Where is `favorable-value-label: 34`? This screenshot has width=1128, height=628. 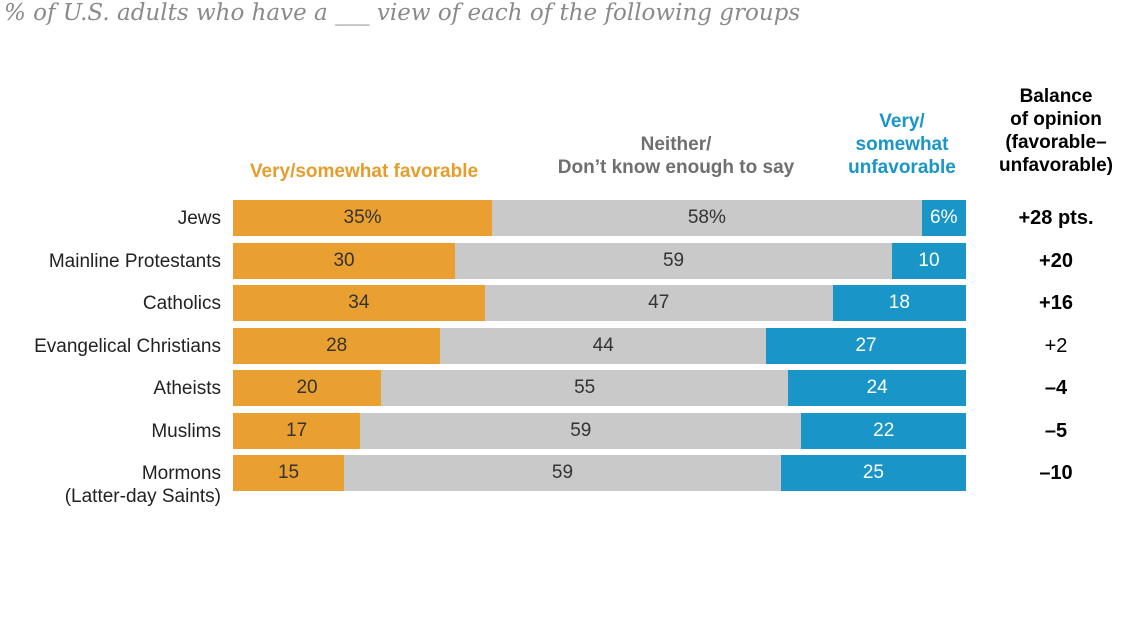 favorable-value-label: 34 is located at coordinates (359, 302).